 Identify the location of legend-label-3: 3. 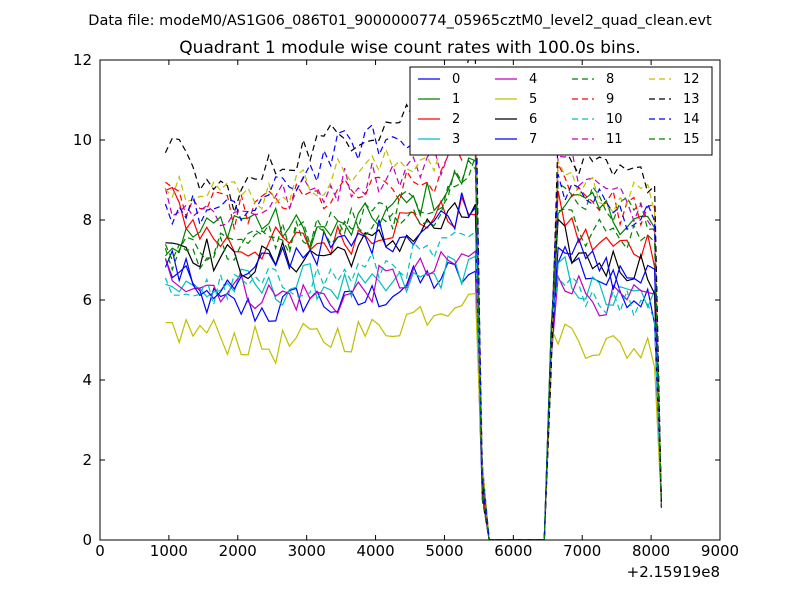
(456, 139).